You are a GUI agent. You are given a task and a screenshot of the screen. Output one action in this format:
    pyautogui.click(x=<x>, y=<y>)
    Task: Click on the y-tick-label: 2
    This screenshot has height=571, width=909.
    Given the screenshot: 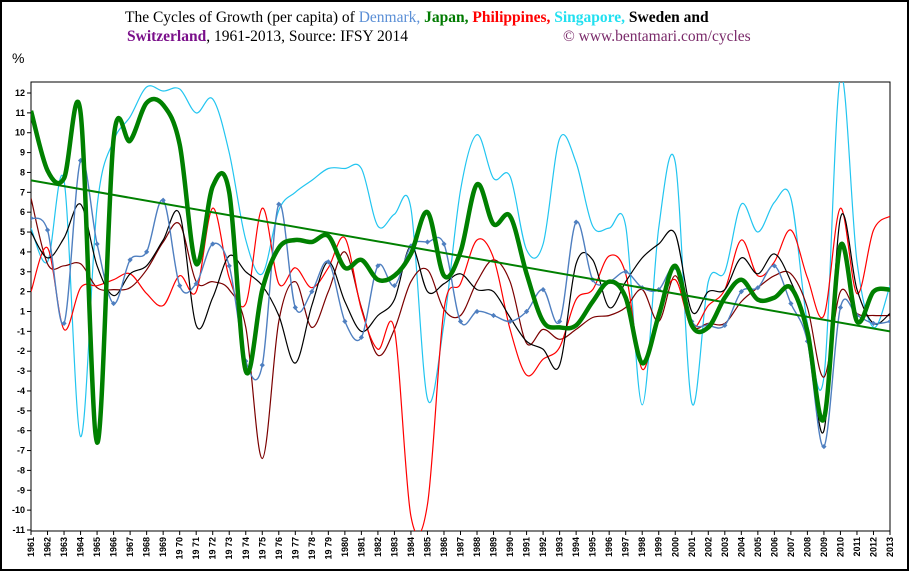 What is the action you would take?
    pyautogui.click(x=22, y=292)
    